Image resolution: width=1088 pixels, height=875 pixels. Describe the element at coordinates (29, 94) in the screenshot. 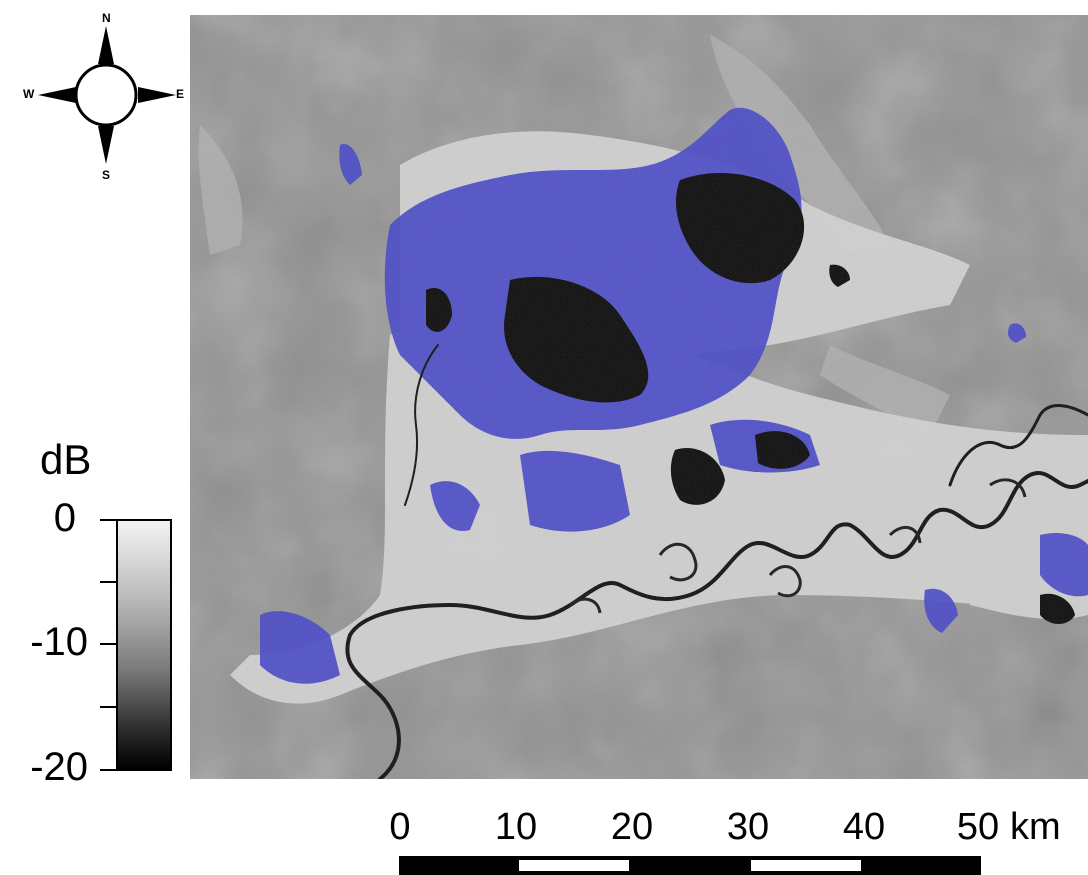

I see `compass-west-label: W` at that location.